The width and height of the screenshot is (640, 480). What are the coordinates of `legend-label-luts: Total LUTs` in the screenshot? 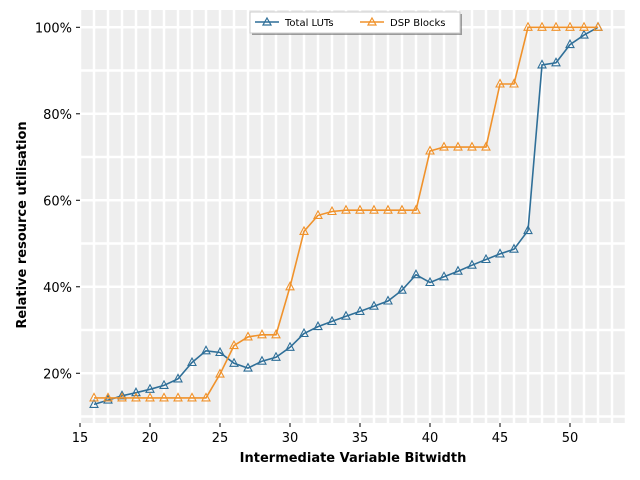 It's located at (309, 23).